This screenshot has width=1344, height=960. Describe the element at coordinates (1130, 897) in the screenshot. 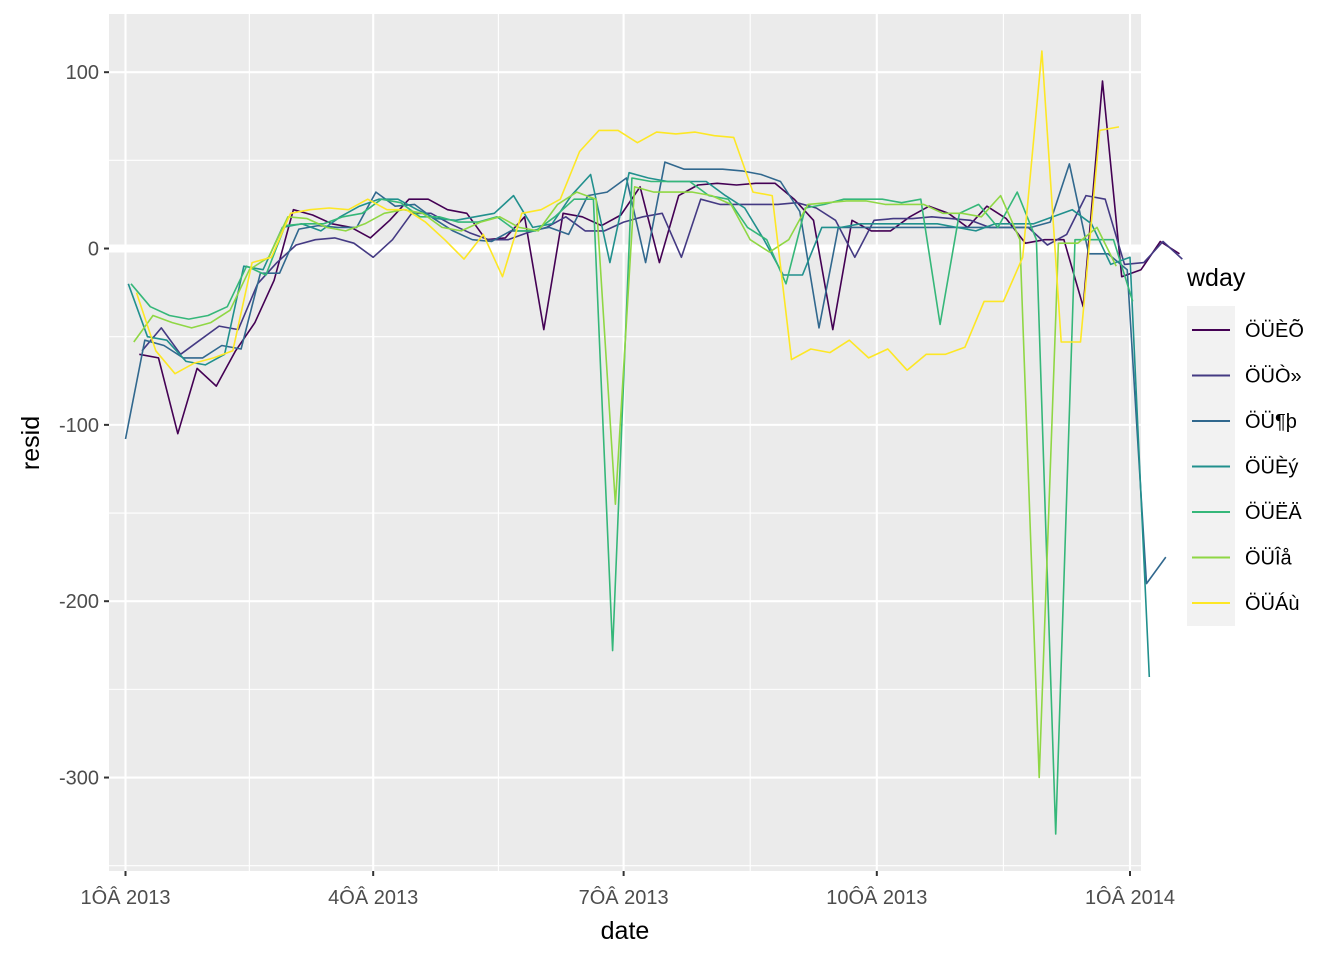

I see `x-tick-label: 1ÔÂ 2014` at that location.